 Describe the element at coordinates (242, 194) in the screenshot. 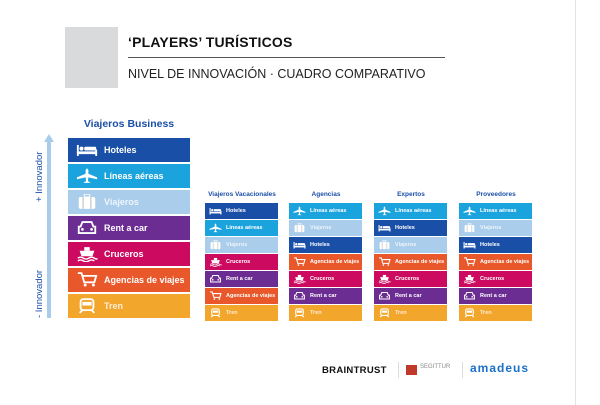

I see `column-title-viajeros-vacacionales: Viajeros Vacacionales` at that location.